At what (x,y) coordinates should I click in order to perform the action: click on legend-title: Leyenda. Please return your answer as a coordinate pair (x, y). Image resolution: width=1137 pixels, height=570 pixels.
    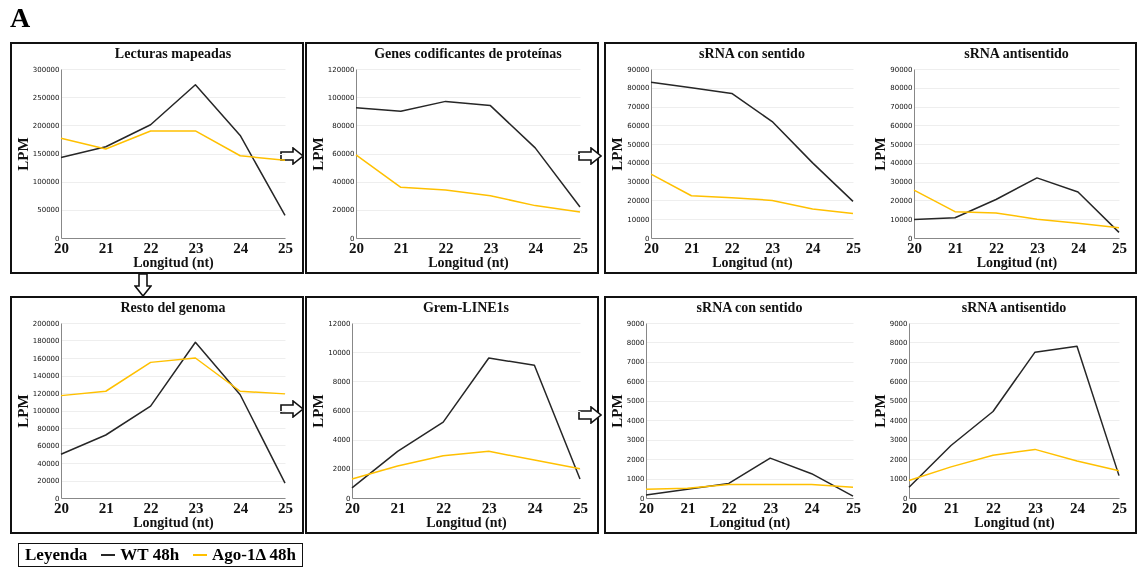
    Looking at the image, I should click on (56, 555).